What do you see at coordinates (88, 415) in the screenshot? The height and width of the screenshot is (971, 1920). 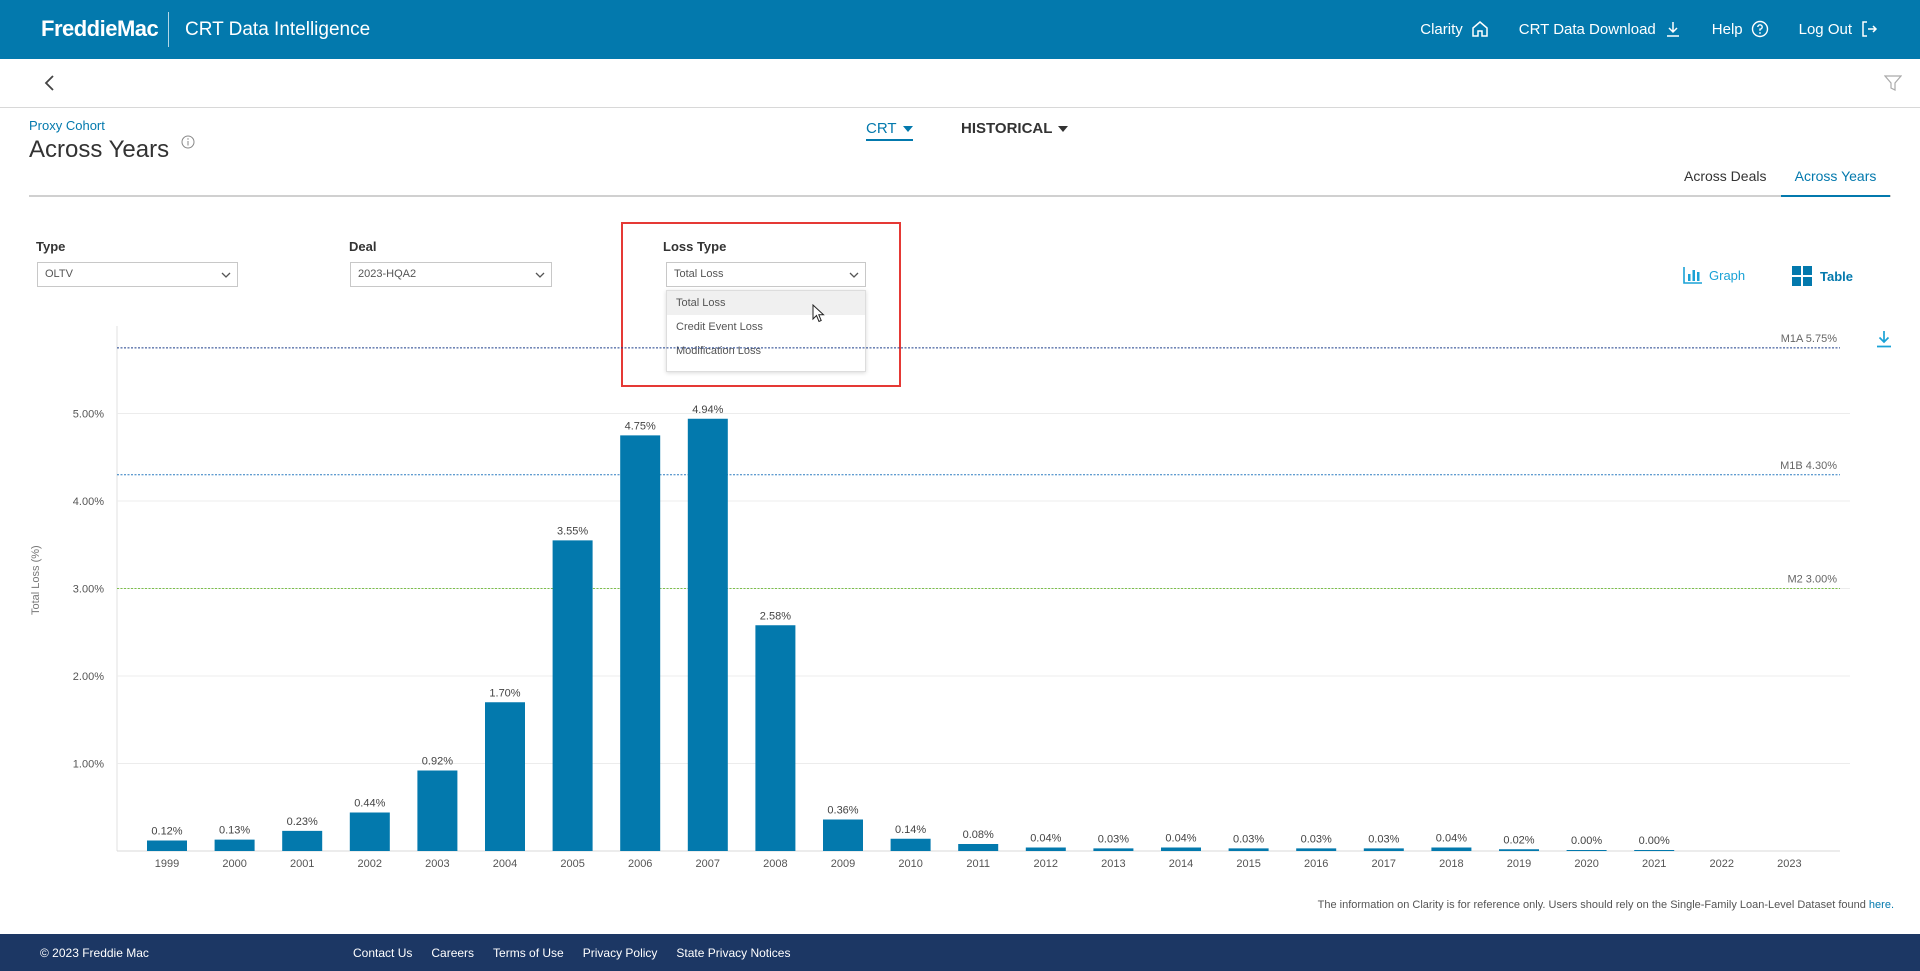 I see `y-tick-label: 5.00%` at bounding box center [88, 415].